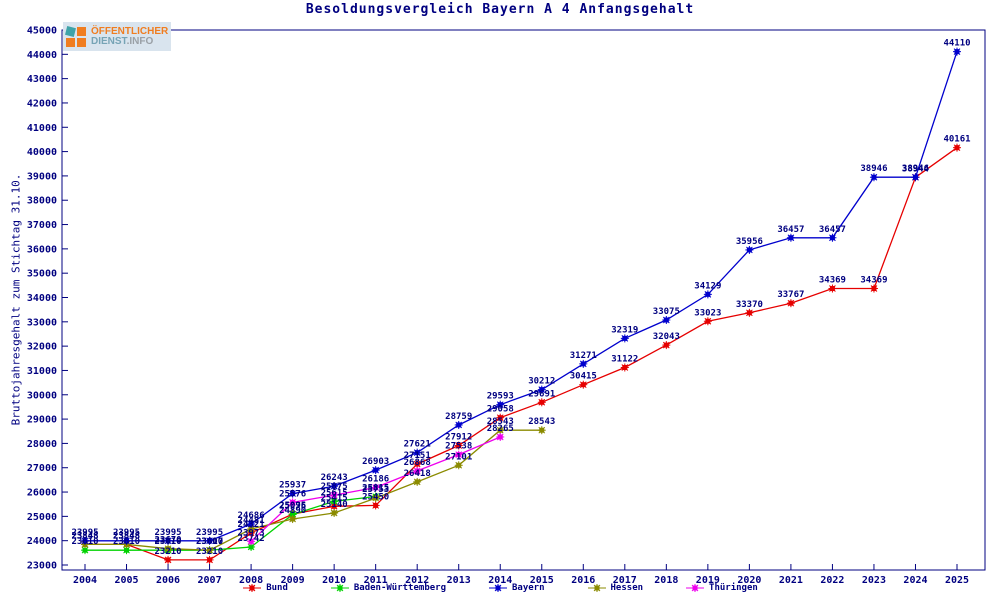 The height and width of the screenshot is (600, 1000). I want to click on logo-icon, so click(76, 36).